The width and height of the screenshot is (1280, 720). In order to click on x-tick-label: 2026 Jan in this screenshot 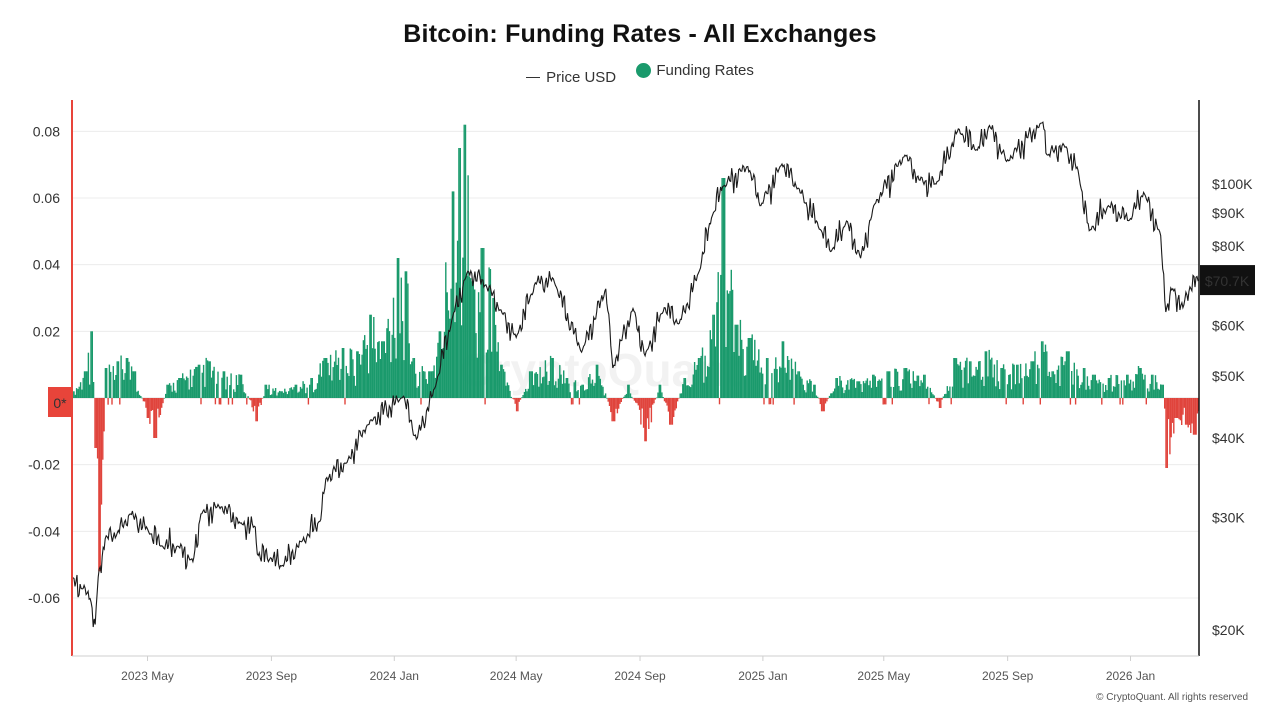, I will do `click(1130, 676)`.